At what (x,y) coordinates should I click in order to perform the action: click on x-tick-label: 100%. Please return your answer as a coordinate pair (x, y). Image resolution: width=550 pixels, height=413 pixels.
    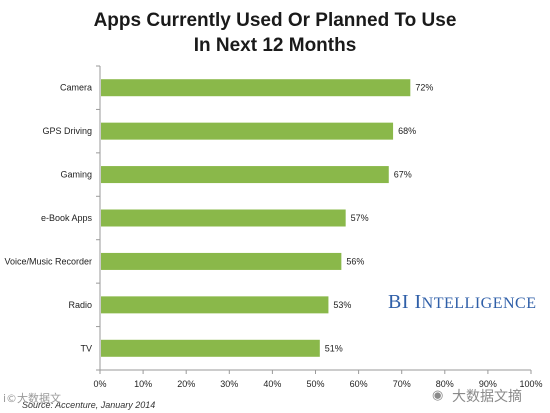
    Looking at the image, I should click on (530, 384).